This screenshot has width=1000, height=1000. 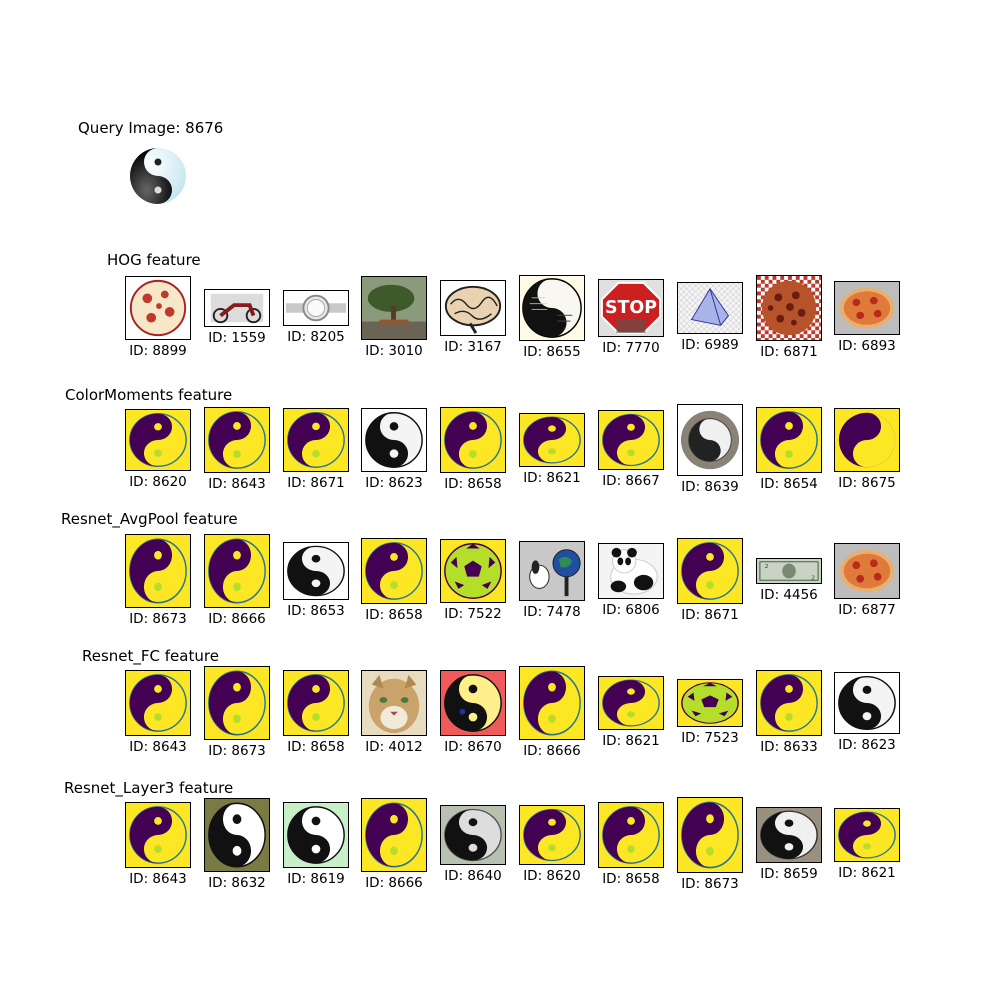 I want to click on query-image, so click(x=158, y=176).